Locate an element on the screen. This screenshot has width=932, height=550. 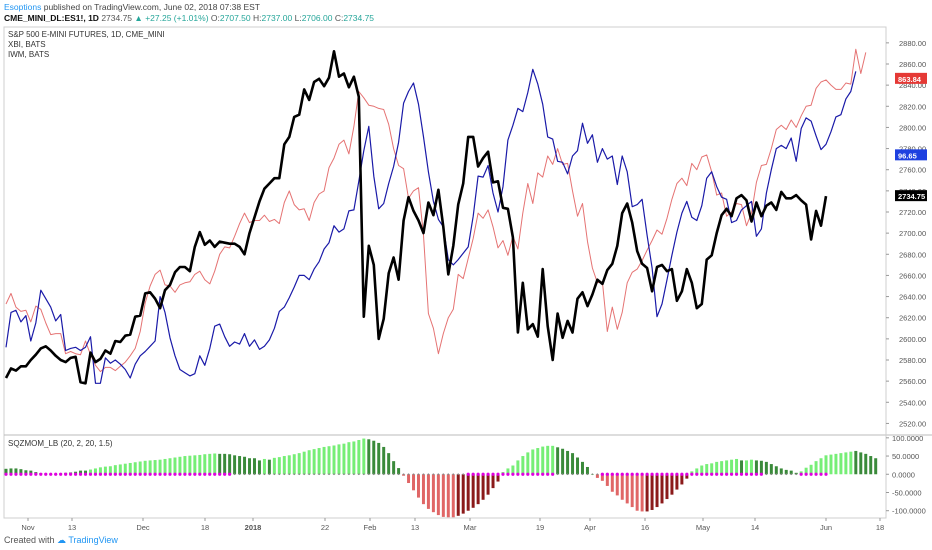
x-tick-label: 2018 is located at coordinates (253, 527).